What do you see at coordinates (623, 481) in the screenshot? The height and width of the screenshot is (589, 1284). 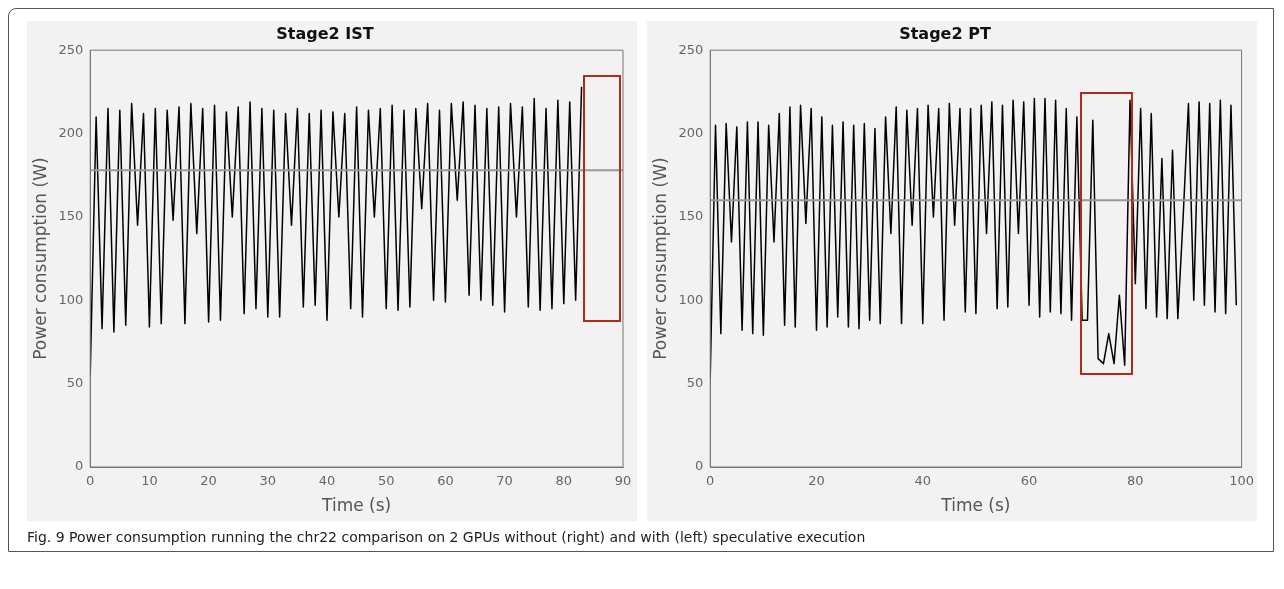 I see `x-tick-label: 90` at bounding box center [623, 481].